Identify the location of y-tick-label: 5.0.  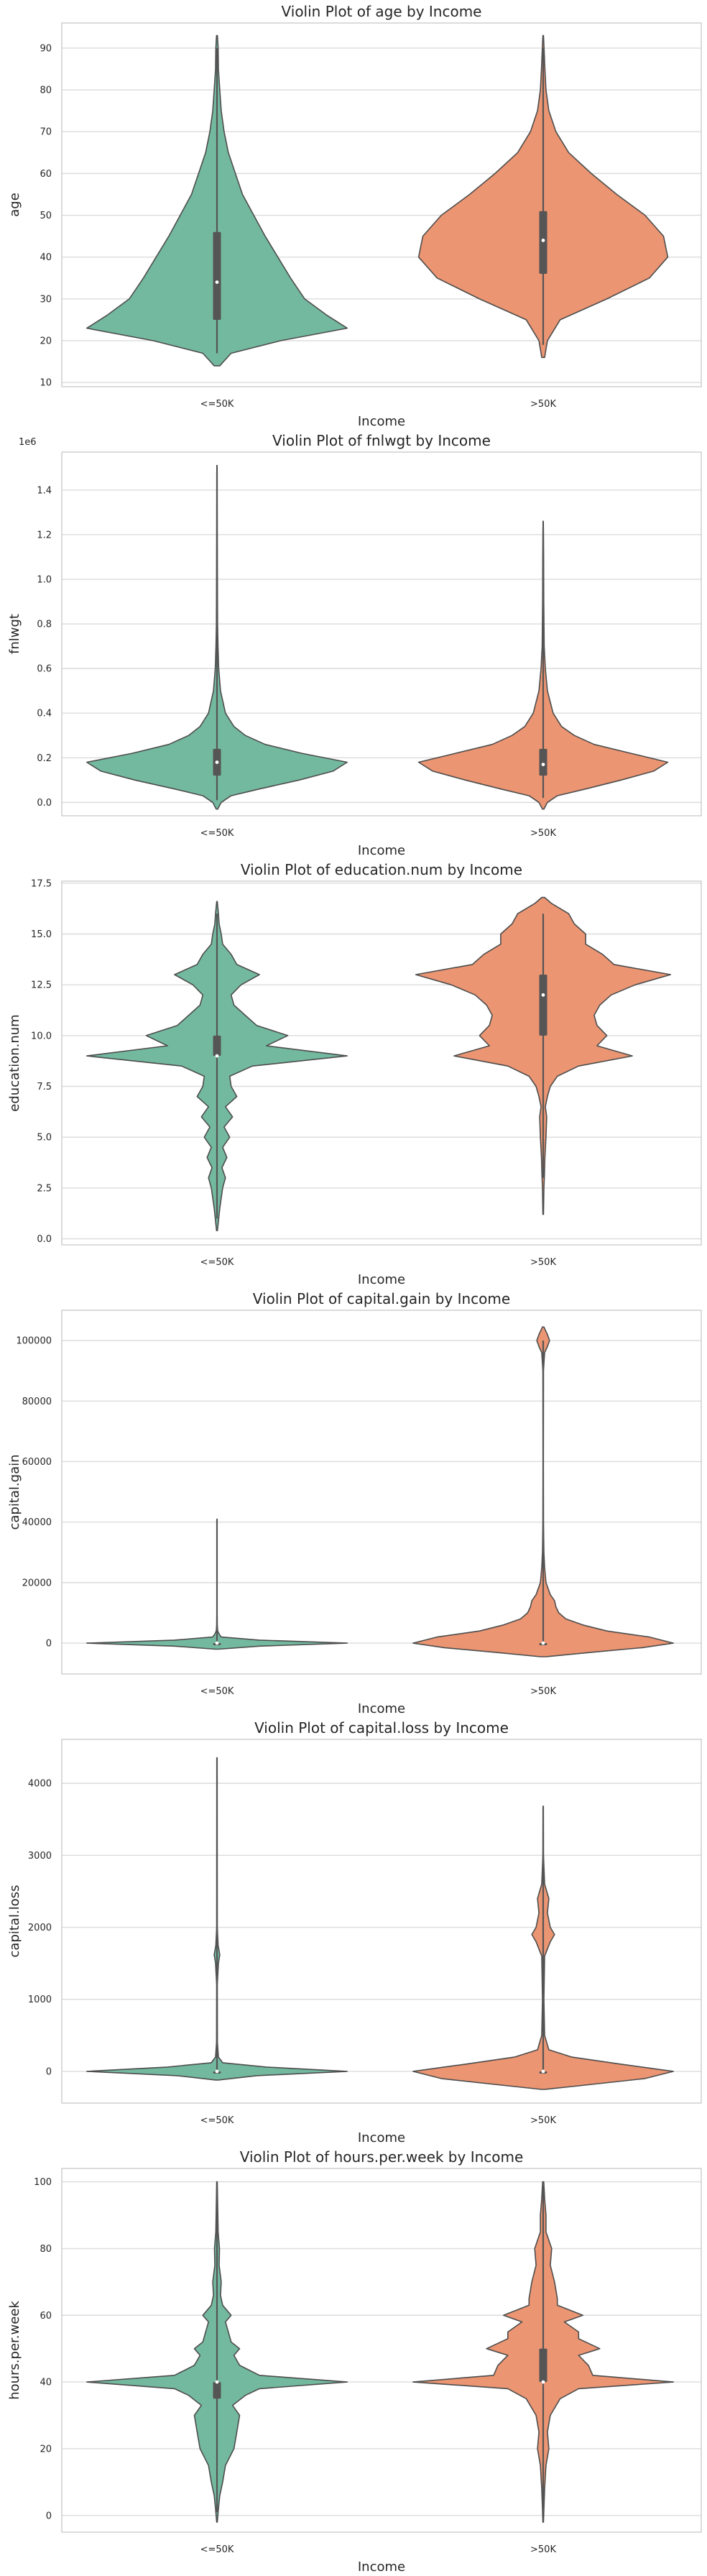
(44, 1138).